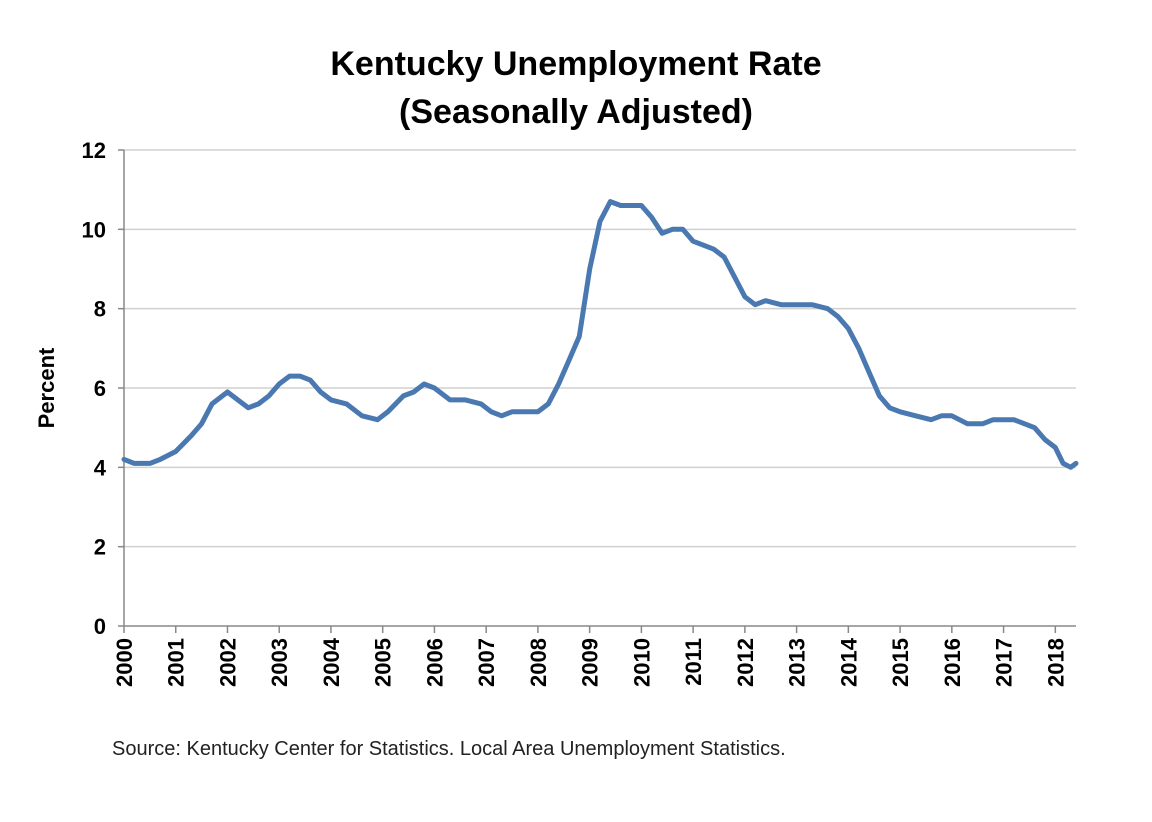  What do you see at coordinates (383, 662) in the screenshot?
I see `x-tick-label: 2005` at bounding box center [383, 662].